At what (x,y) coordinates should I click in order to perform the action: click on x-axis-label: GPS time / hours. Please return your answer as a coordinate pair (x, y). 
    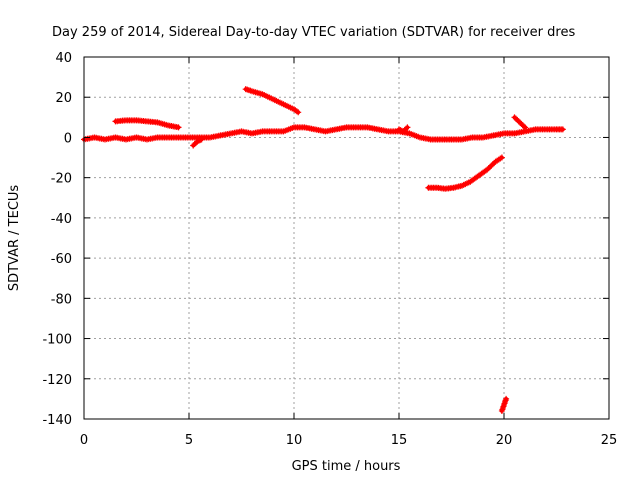
    Looking at the image, I should click on (346, 466).